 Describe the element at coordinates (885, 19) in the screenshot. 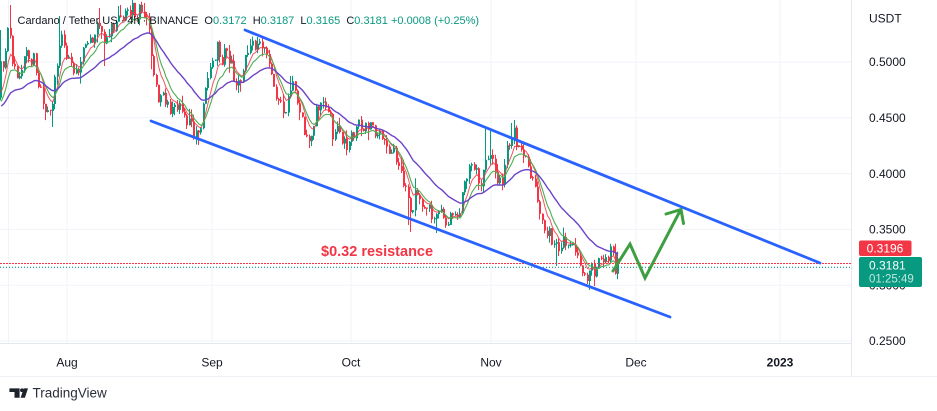

I see `svg-text: USDT` at that location.